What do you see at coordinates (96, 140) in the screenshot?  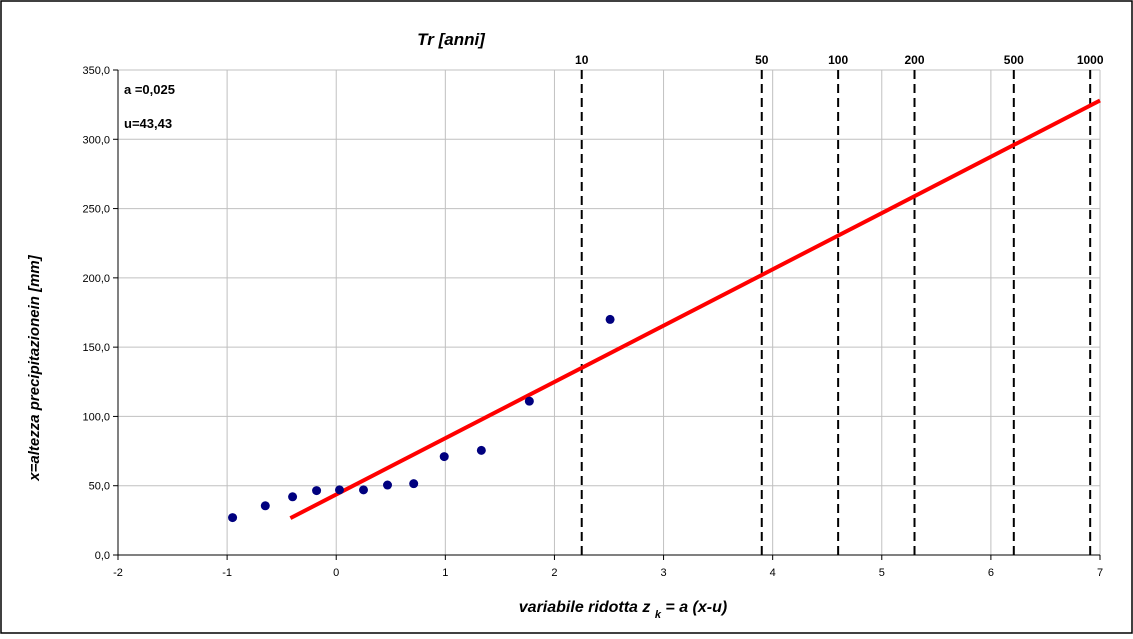 I see `y-tick-label: 300,0` at bounding box center [96, 140].